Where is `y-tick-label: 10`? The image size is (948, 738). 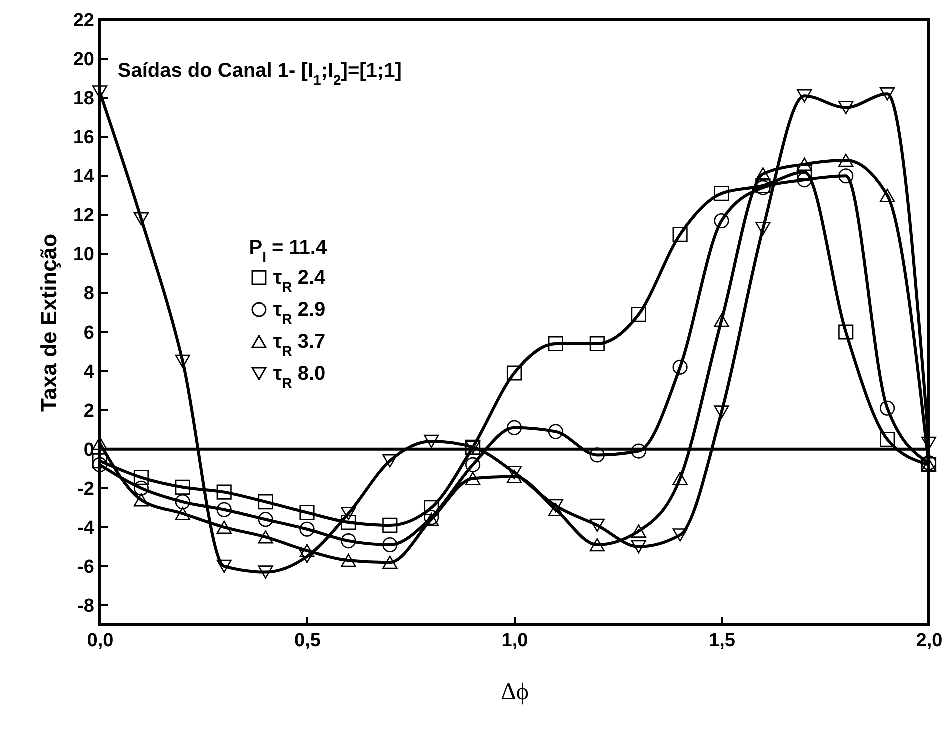 y-tick-label: 10 is located at coordinates (83, 255).